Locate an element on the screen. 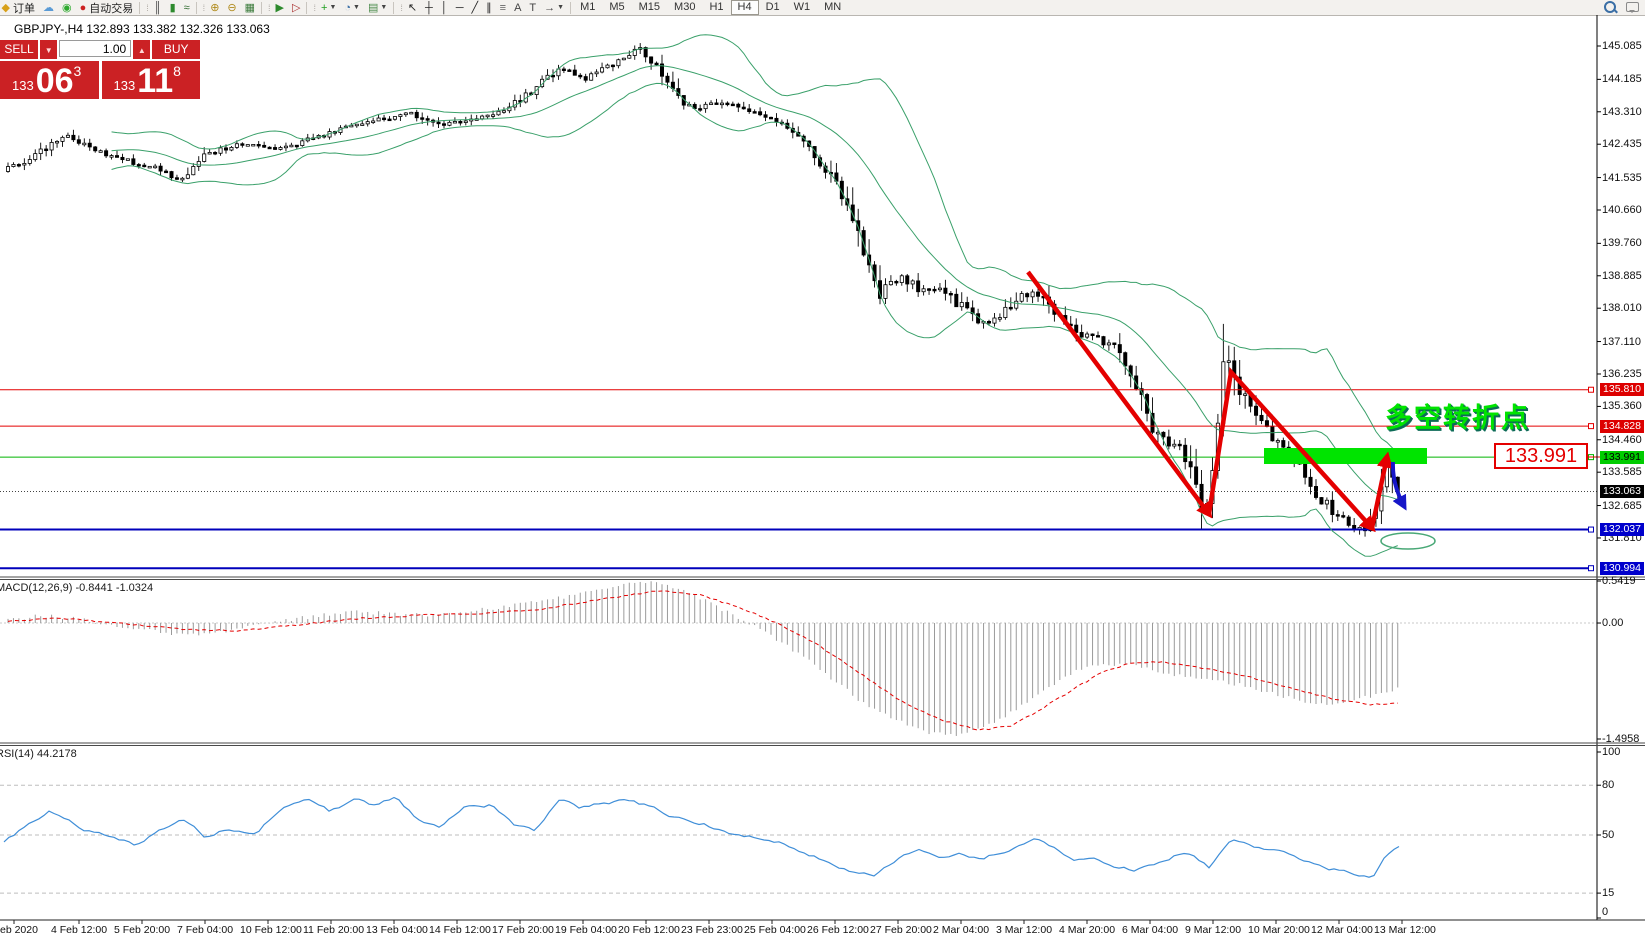 The image size is (1645, 942). signal-button: ◉ is located at coordinates (67, 8).